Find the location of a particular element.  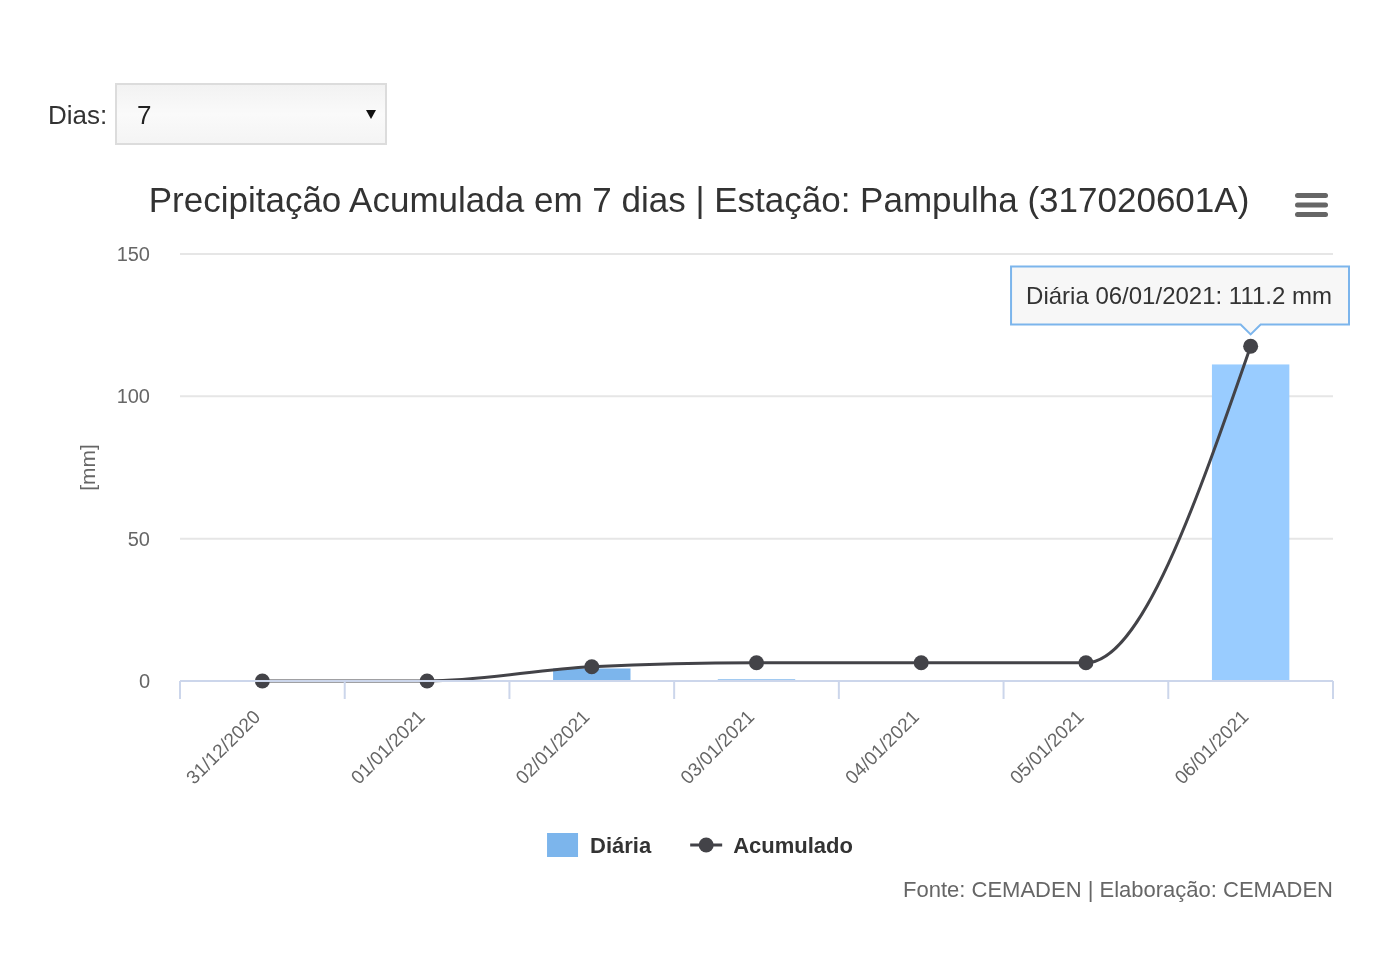

y-tick-label: 100 is located at coordinates (133, 396).